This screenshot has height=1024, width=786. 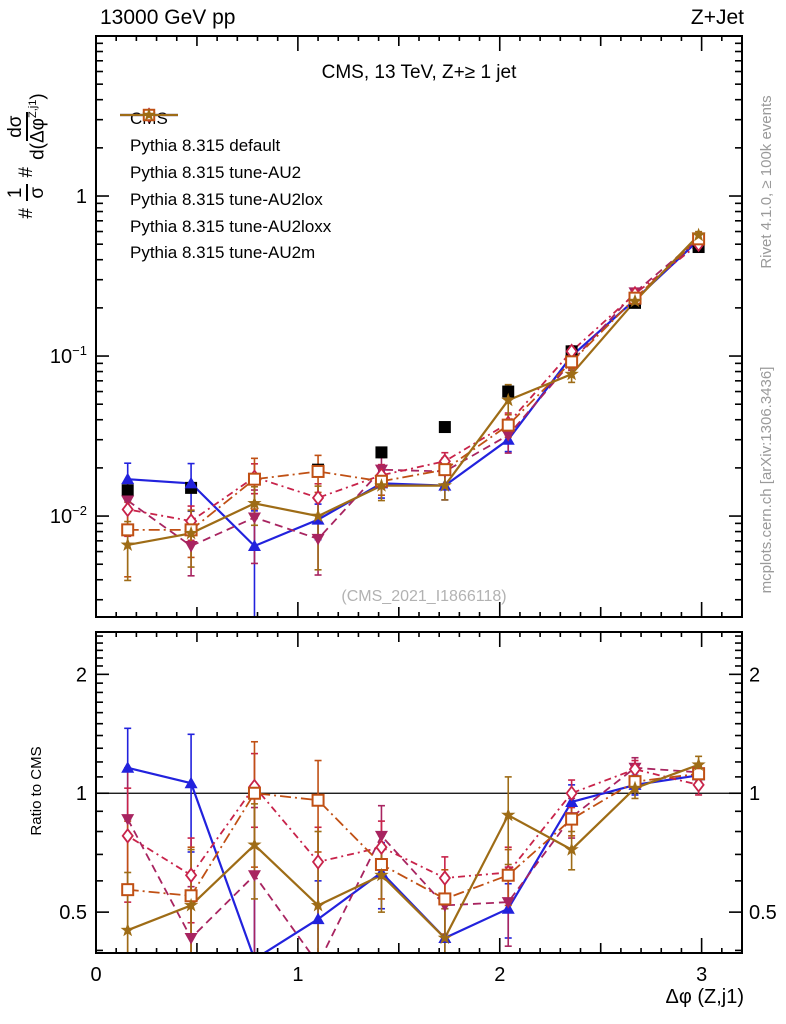 I want to click on legend-item: Pythia 8.315 default, so click(x=224, y=134).